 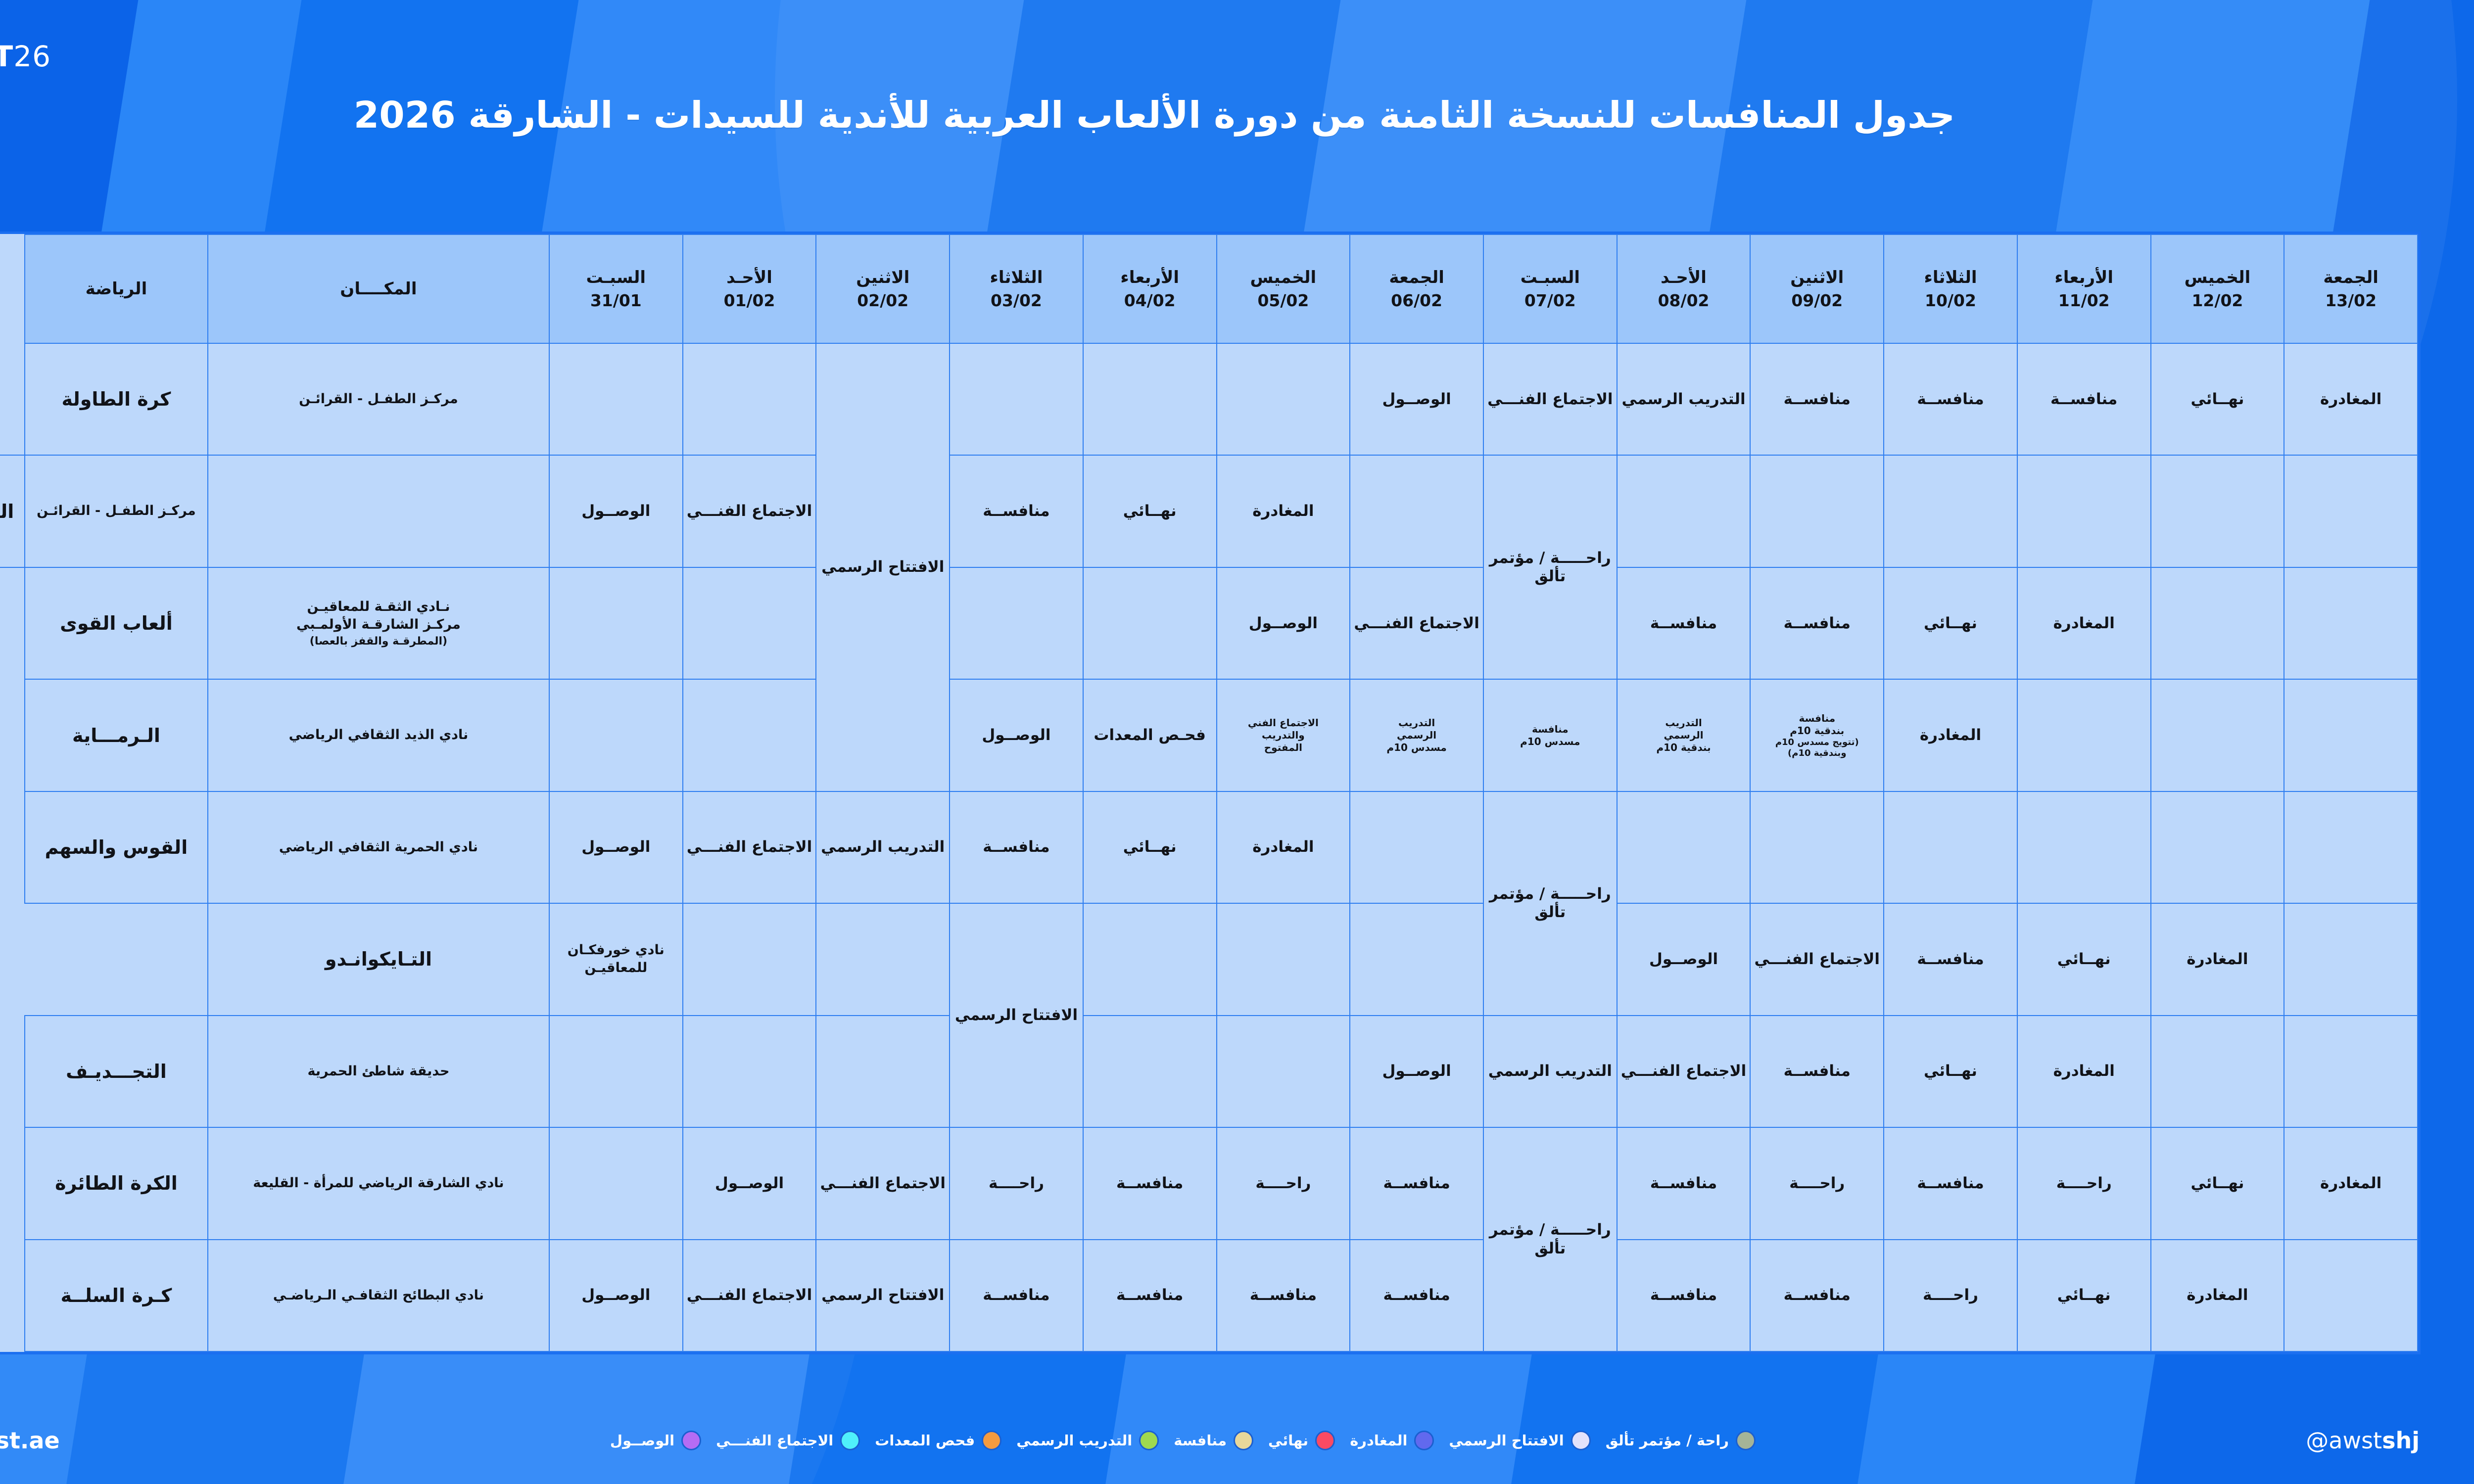 I want to click on schedule-cell-technical: الاجتماع الفني والتدريب المفتوح, so click(x=1284, y=735).